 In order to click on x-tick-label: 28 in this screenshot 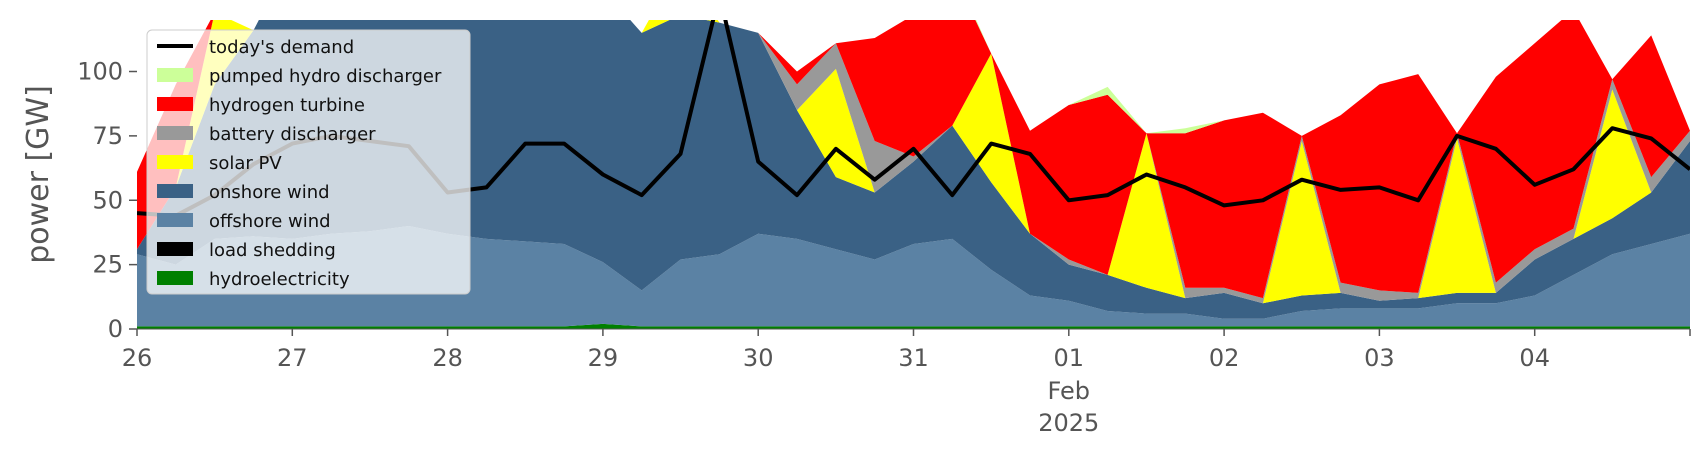, I will do `click(447, 358)`.